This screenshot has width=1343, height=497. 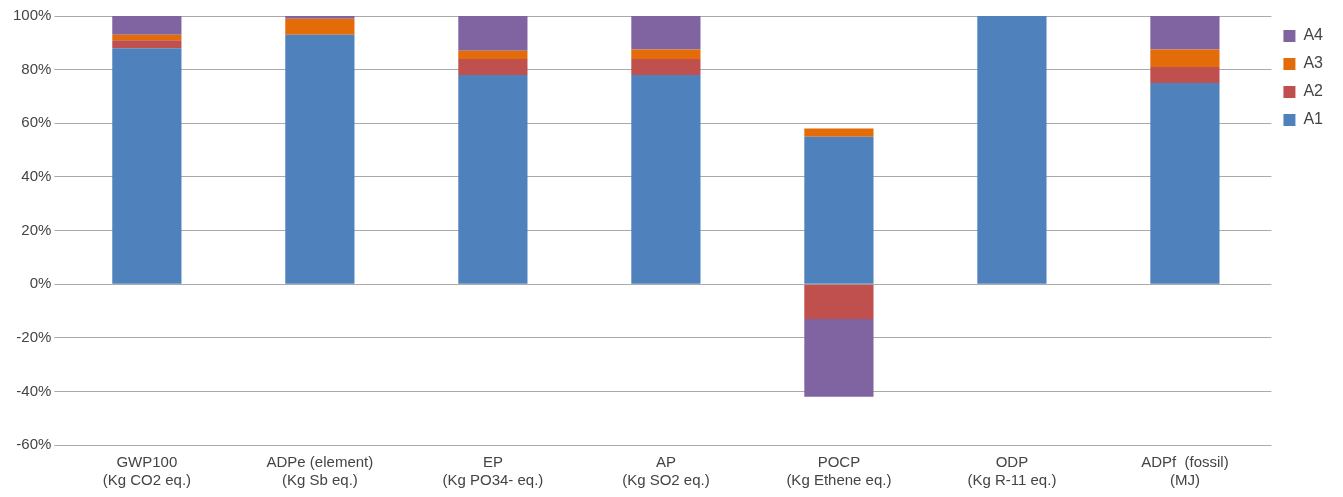 What do you see at coordinates (40, 283) in the screenshot?
I see `y-tick-label: 0%` at bounding box center [40, 283].